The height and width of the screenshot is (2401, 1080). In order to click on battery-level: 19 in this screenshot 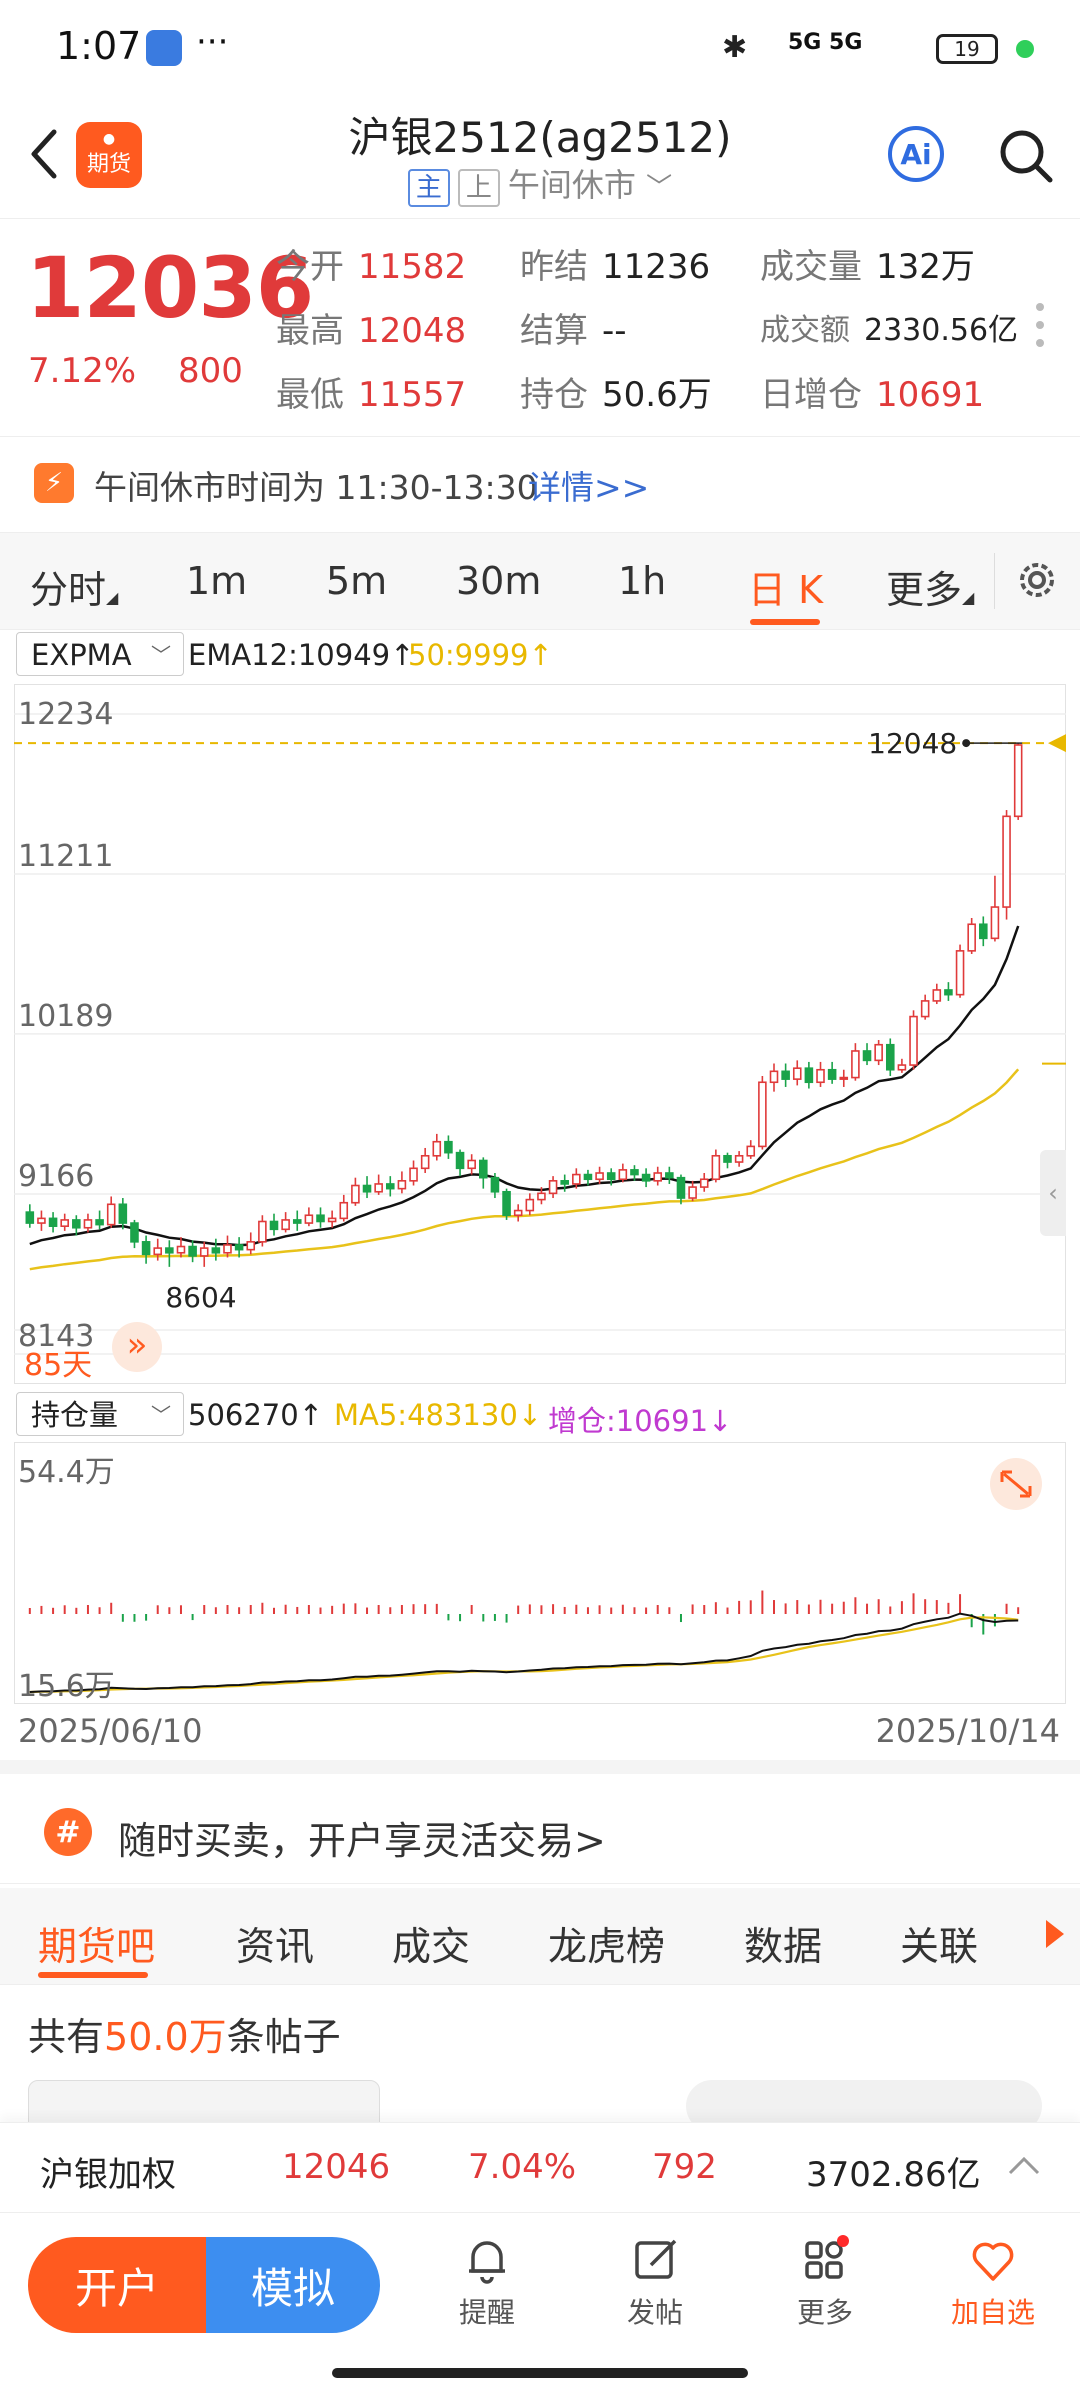, I will do `click(967, 49)`.